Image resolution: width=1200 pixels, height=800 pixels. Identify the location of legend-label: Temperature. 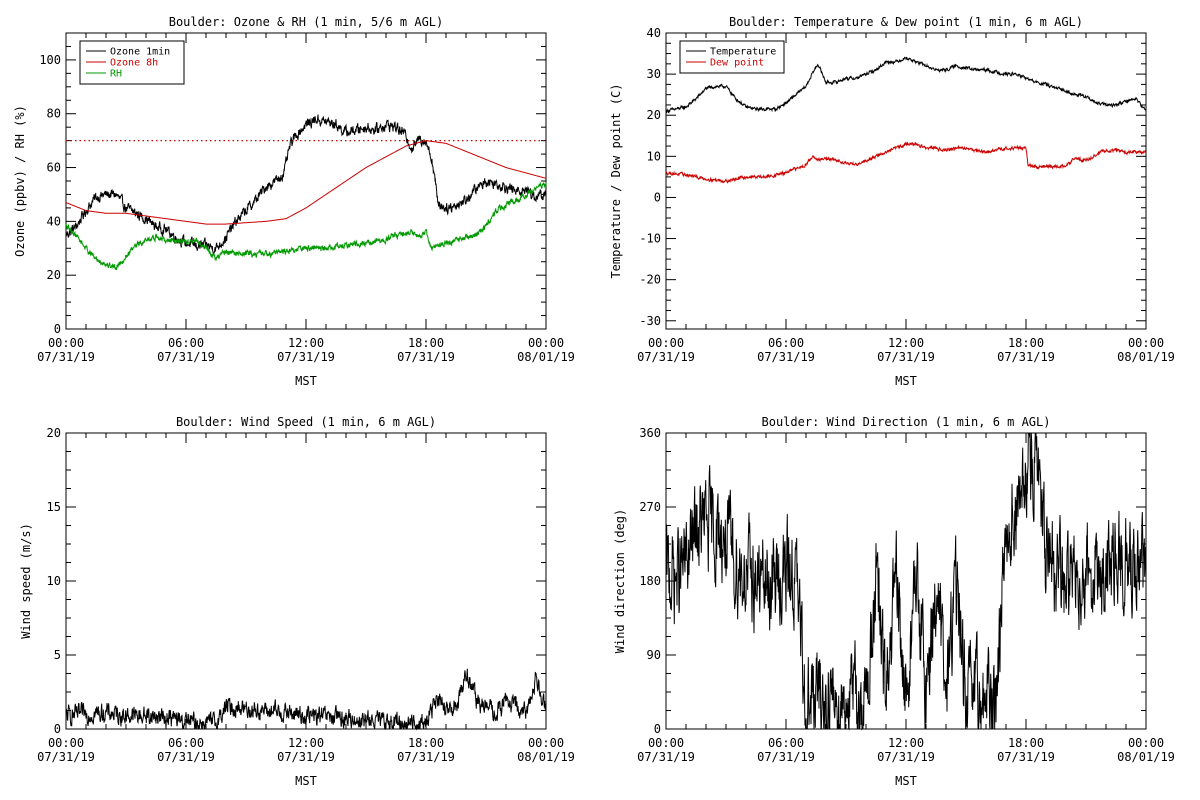
(743, 52).